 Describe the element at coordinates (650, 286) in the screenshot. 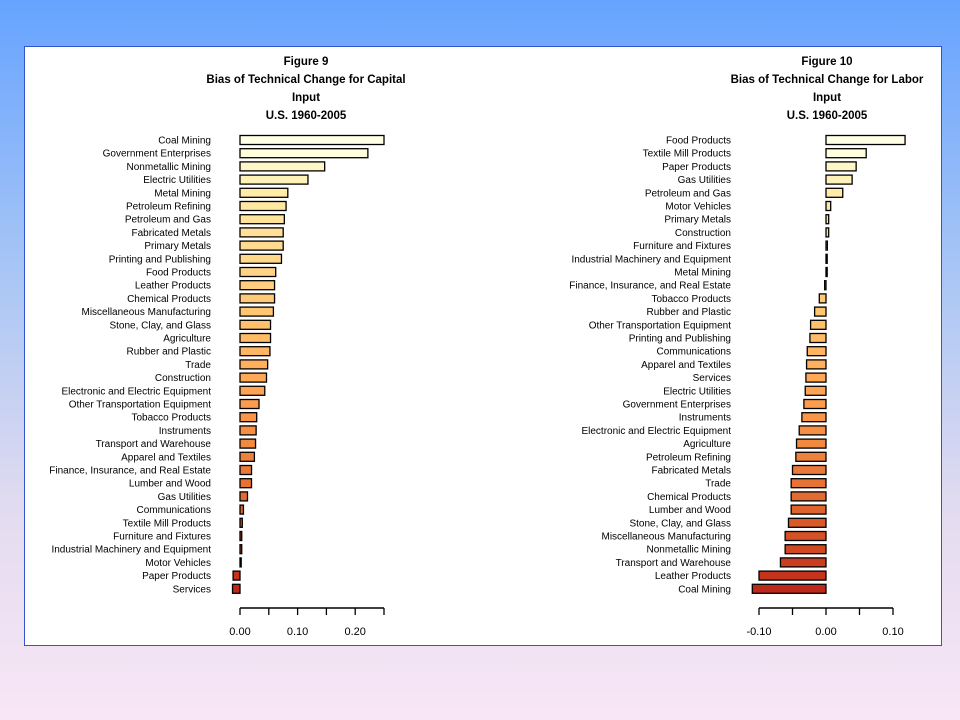

I see `category-label: Finance, Insurance, and Real Estate` at that location.